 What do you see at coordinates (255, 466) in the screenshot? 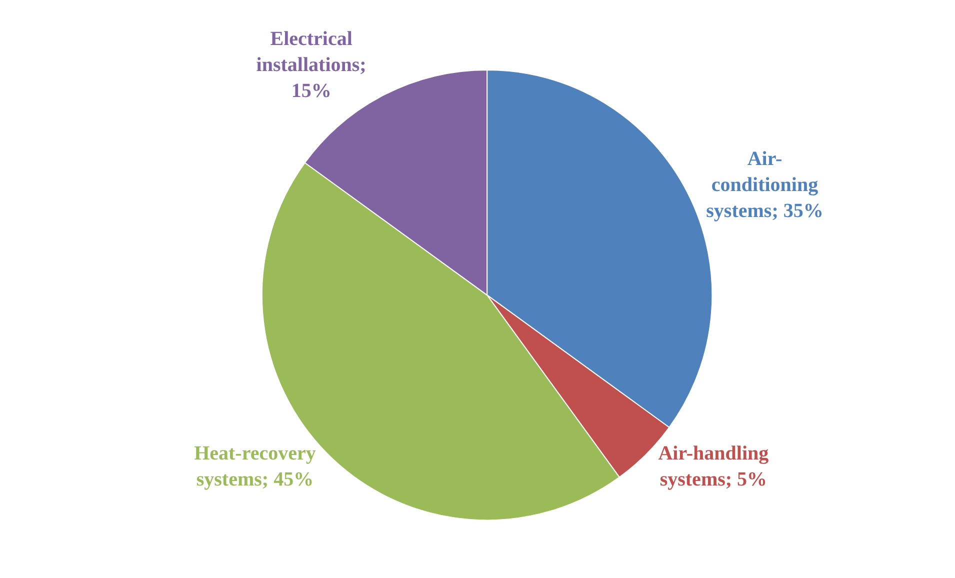
I see `slice-label: Heat-recovery systems; 45%` at bounding box center [255, 466].